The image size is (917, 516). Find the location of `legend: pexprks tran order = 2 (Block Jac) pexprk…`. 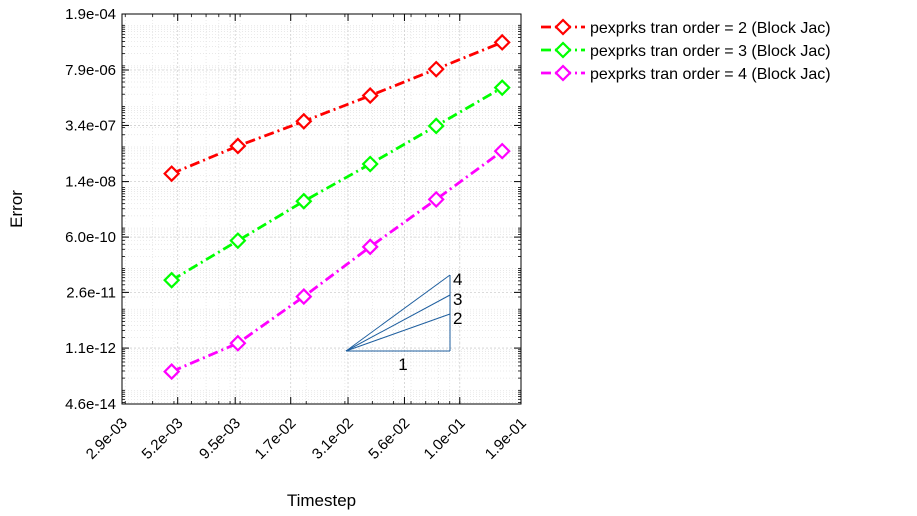

legend: pexprks tran order = 2 (Block Jac) pexprk… is located at coordinates (686, 50).